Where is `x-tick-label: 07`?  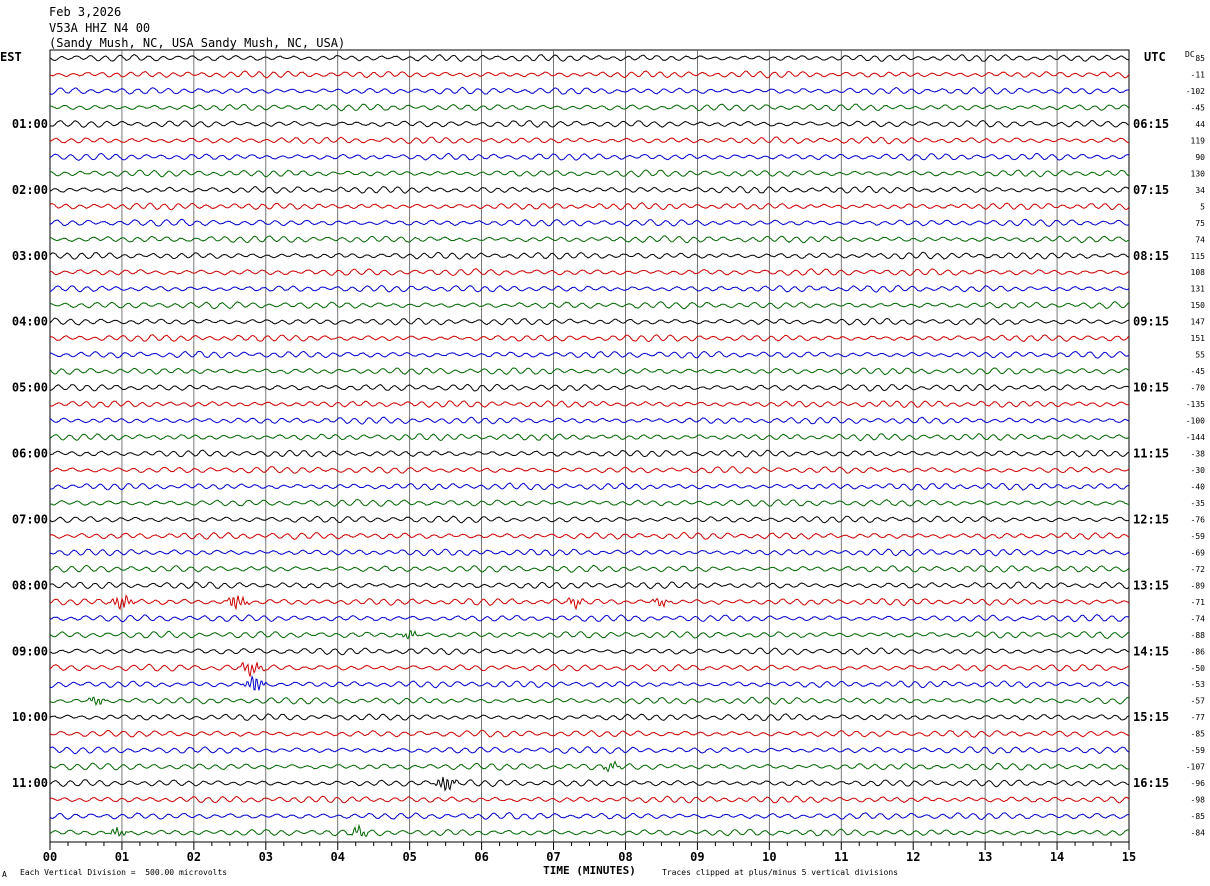 x-tick-label: 07 is located at coordinates (553, 857).